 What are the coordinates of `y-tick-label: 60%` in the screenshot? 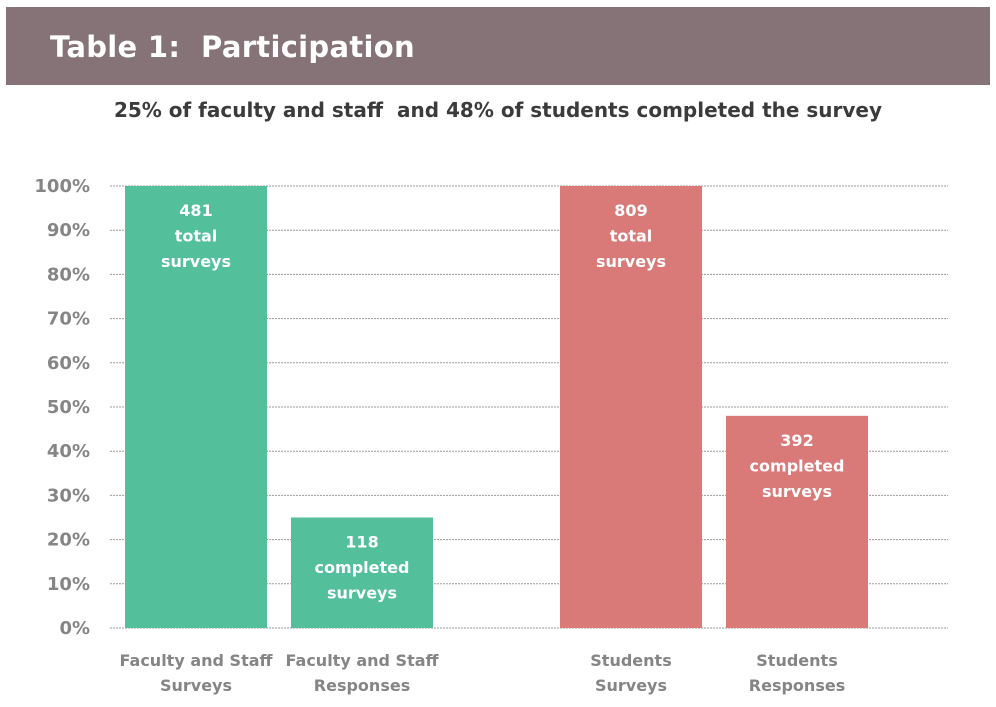 It's located at (68, 363).